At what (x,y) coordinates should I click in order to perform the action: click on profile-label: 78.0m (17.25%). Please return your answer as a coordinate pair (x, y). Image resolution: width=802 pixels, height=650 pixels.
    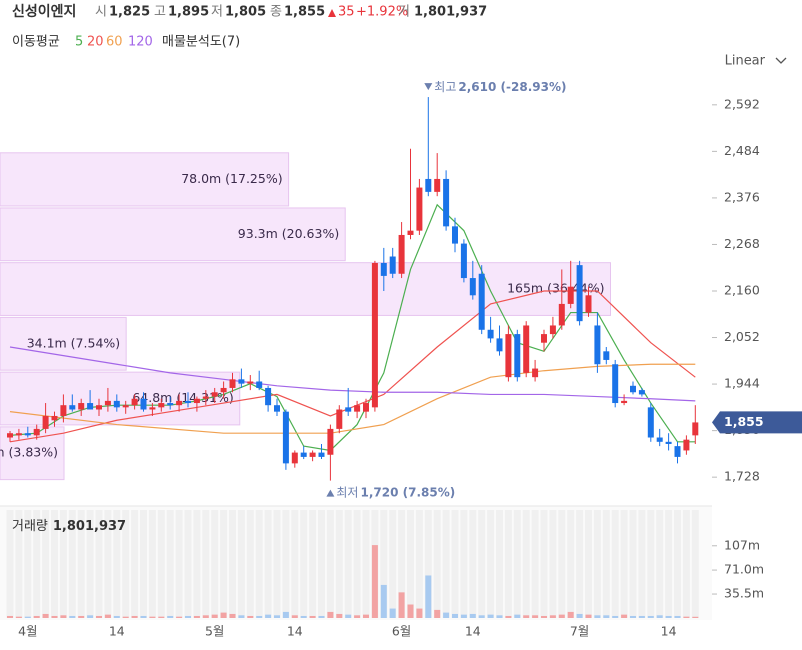
    Looking at the image, I should click on (231, 178).